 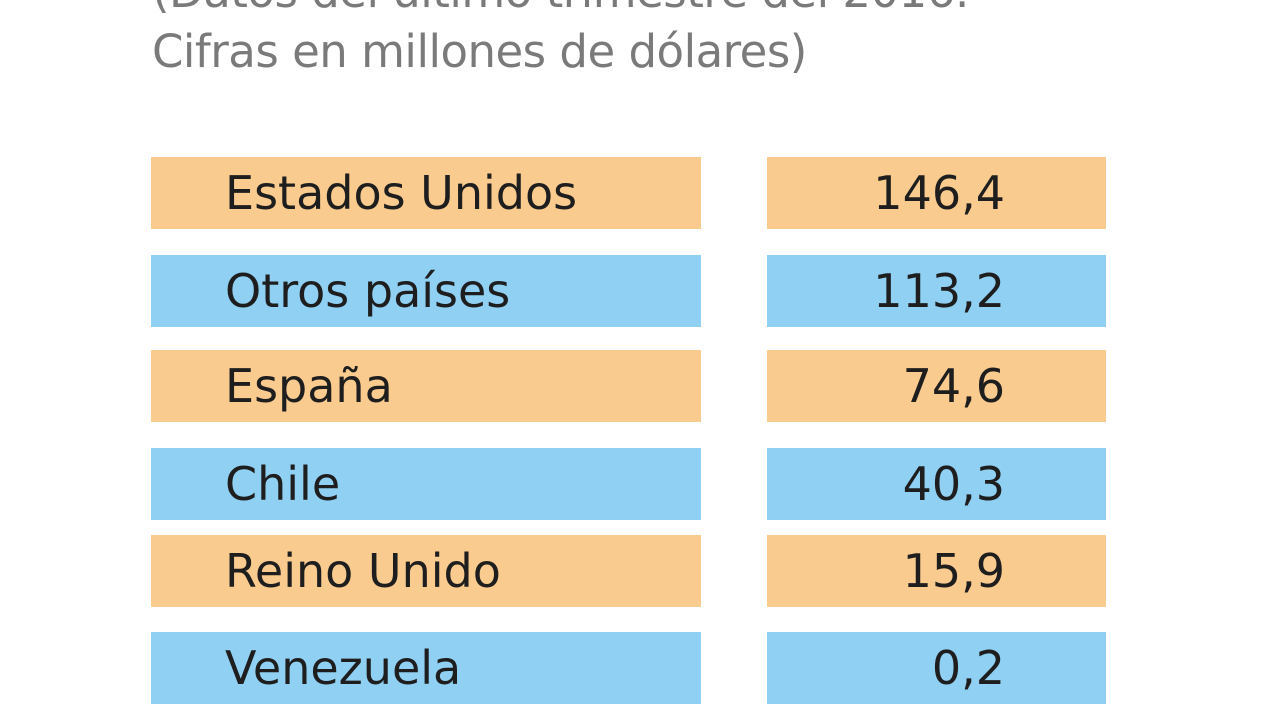 What do you see at coordinates (560, 11) in the screenshot?
I see `subtitle-line-1: (Datos del último trimestre del 2016.` at bounding box center [560, 11].